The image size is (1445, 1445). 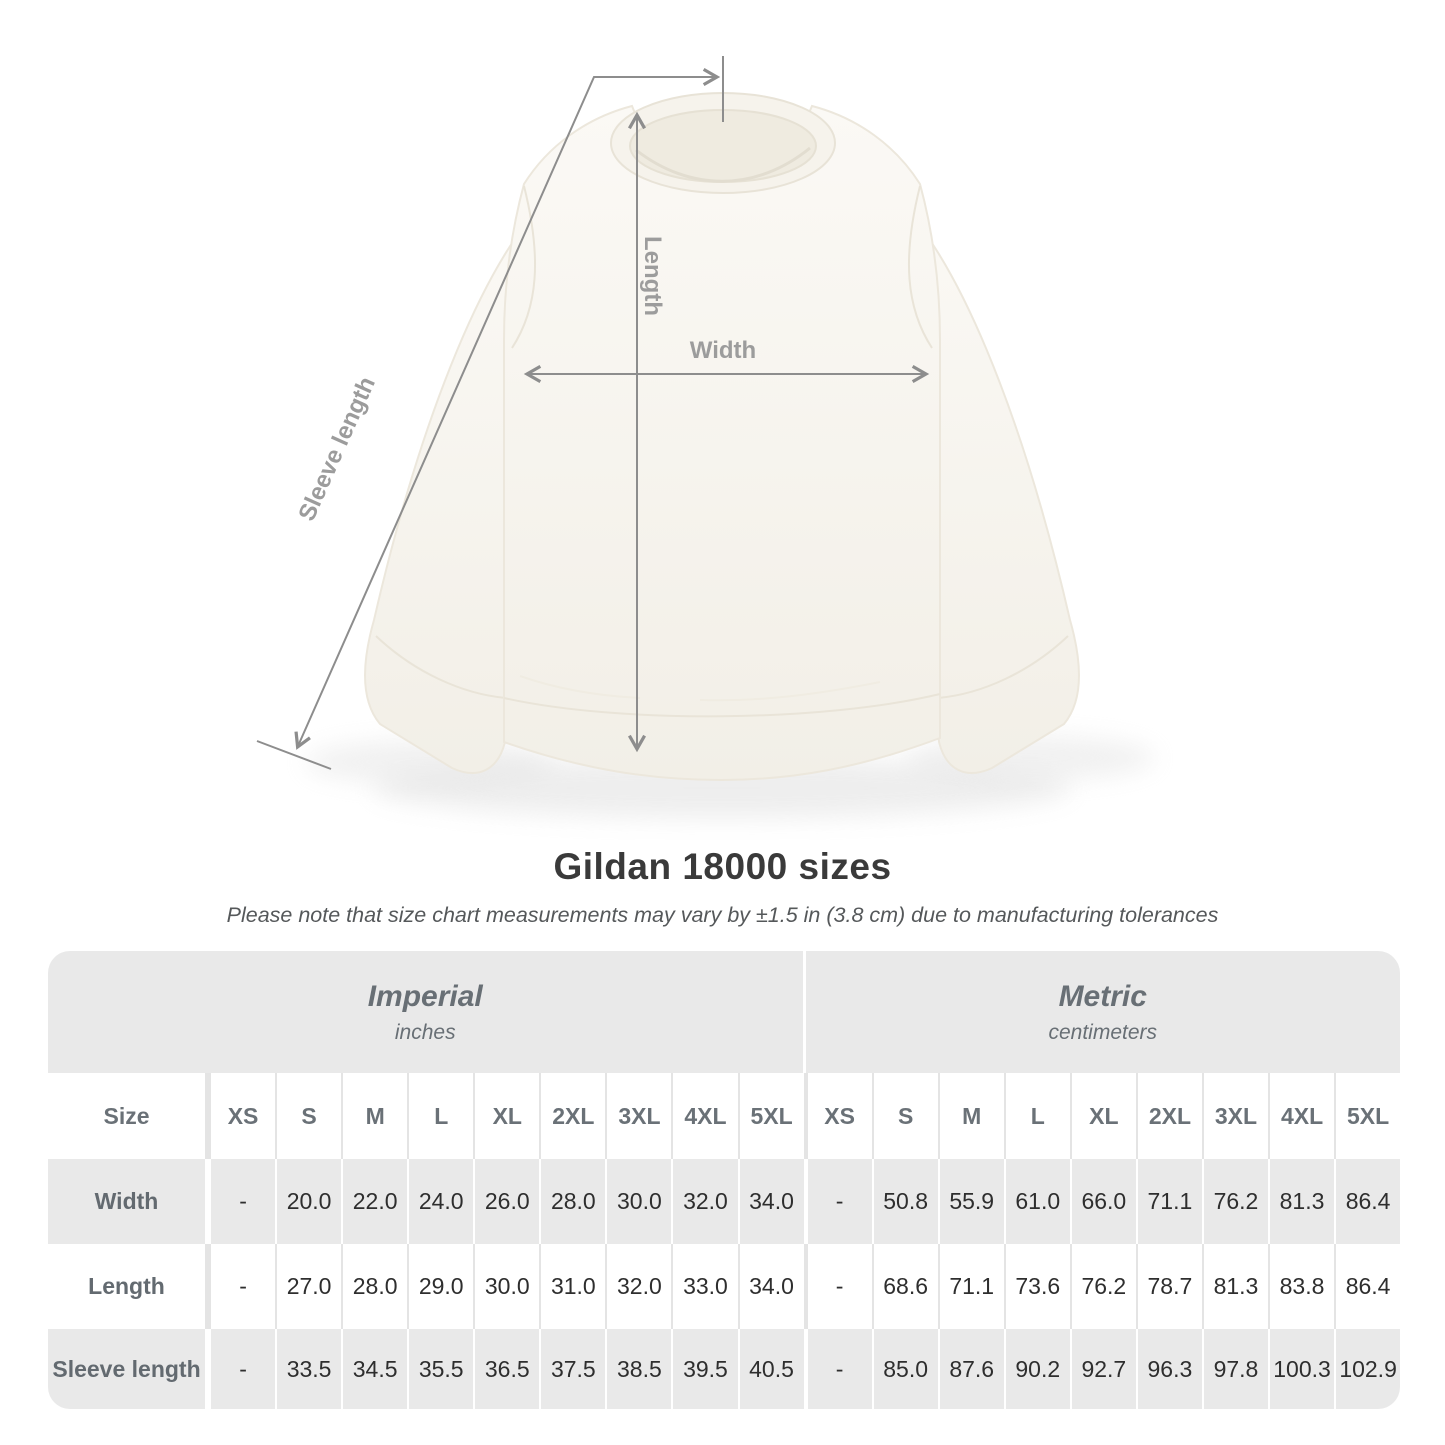 I want to click on value-cell: 85.0, so click(x=904, y=1369).